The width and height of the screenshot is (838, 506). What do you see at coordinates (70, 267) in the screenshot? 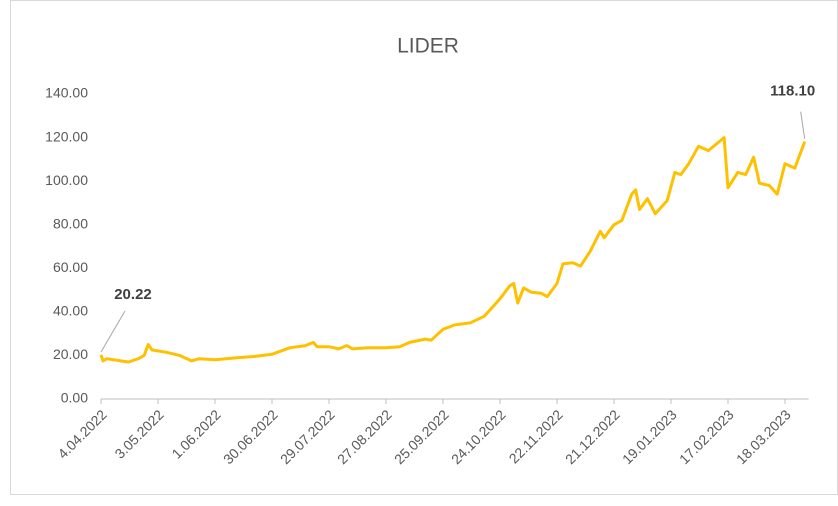
I see `y-tick-label: 60.00` at bounding box center [70, 267].